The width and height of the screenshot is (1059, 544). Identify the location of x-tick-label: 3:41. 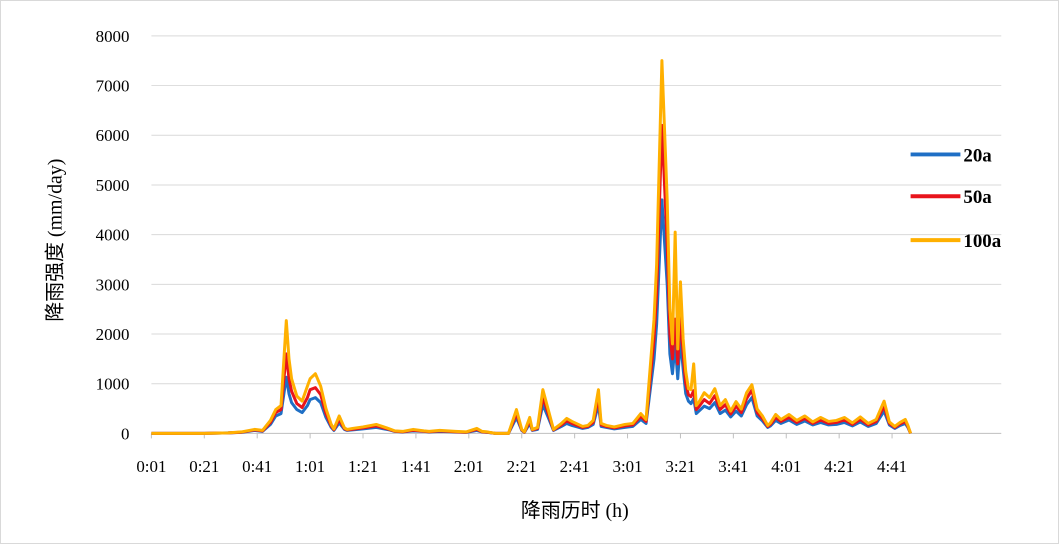
(733, 466).